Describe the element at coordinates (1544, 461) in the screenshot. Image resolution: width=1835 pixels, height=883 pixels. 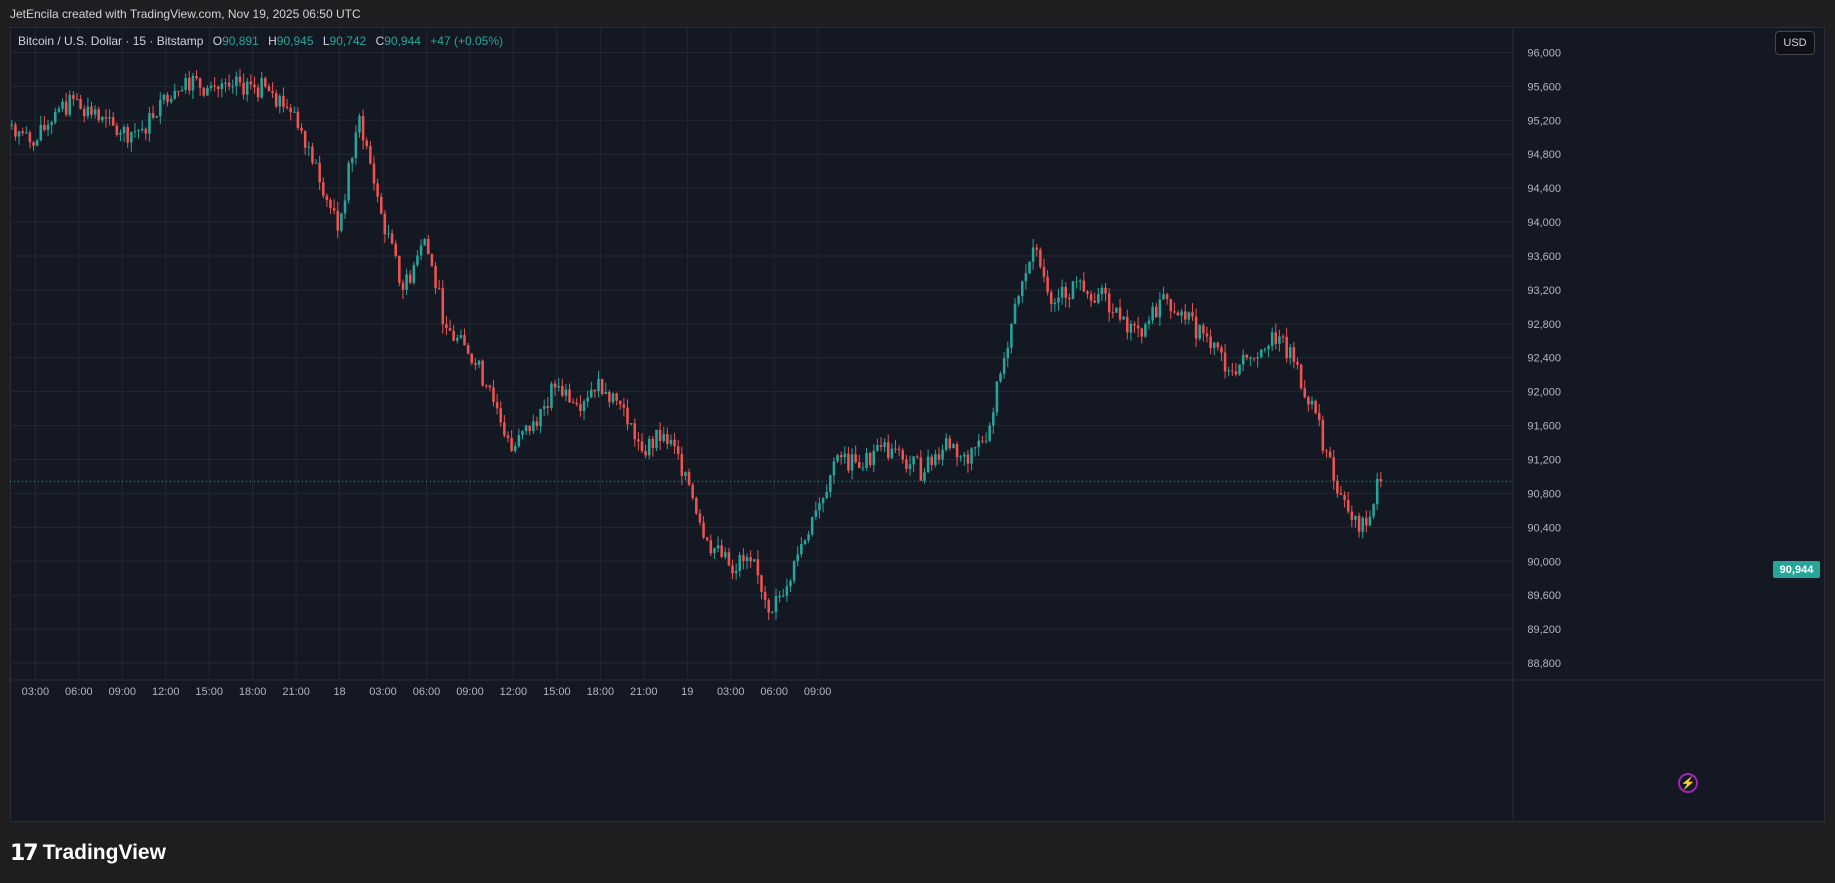
I see `y-tick-label: 91,200` at that location.